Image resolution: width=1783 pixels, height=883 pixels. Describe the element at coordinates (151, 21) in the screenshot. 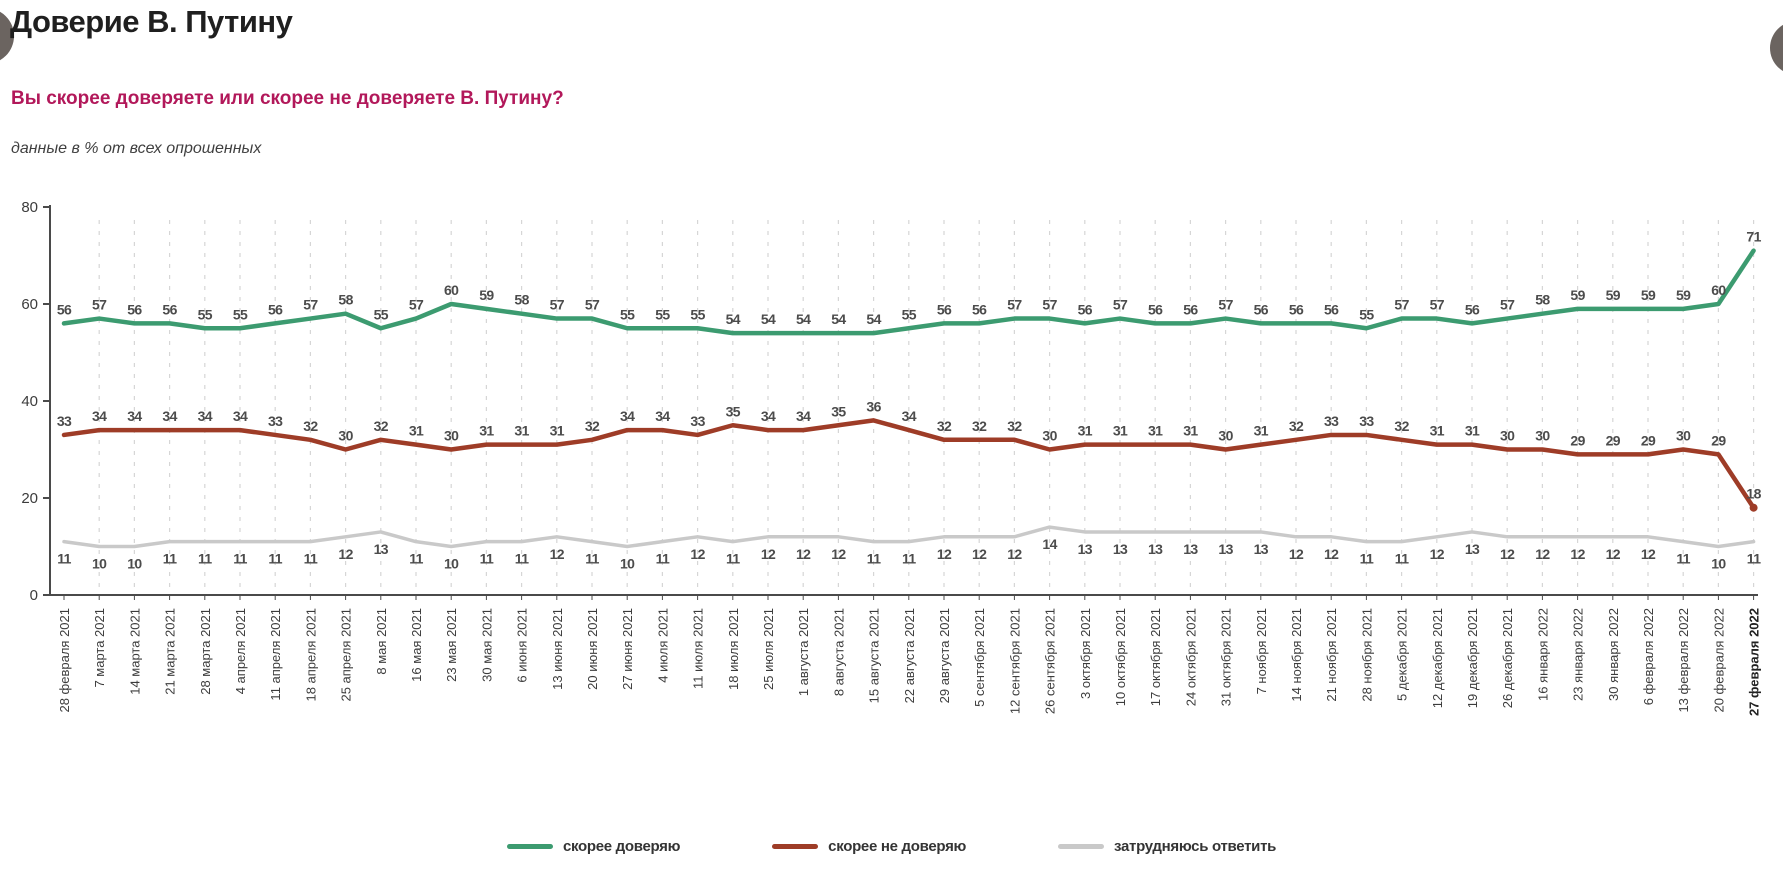

I see `page-title: Доверие В. Путину` at that location.